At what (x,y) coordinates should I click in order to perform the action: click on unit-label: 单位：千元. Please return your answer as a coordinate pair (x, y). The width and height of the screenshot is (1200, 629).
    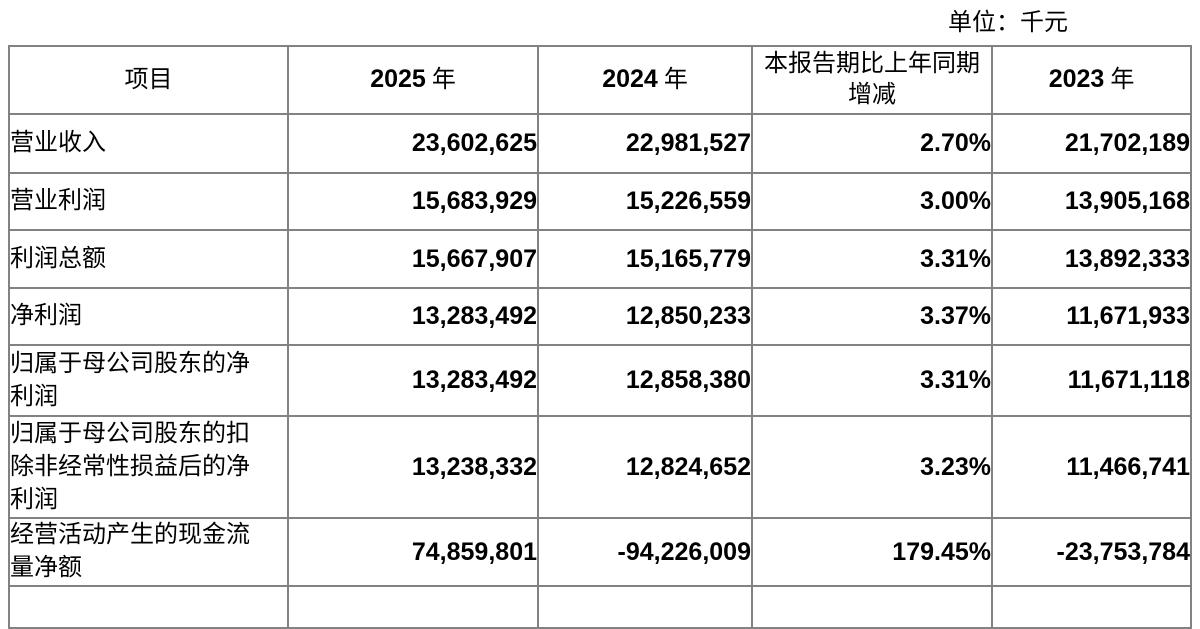
    Looking at the image, I should click on (1008, 23).